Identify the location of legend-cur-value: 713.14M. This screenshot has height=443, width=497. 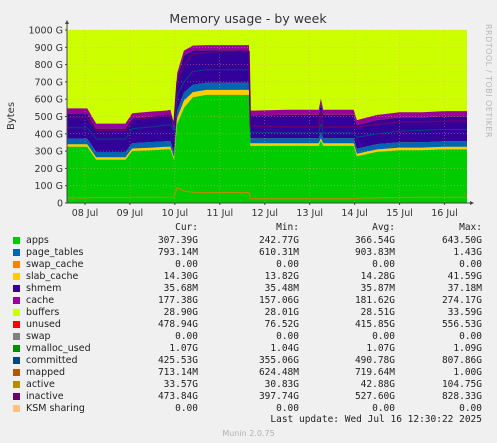
(177, 372).